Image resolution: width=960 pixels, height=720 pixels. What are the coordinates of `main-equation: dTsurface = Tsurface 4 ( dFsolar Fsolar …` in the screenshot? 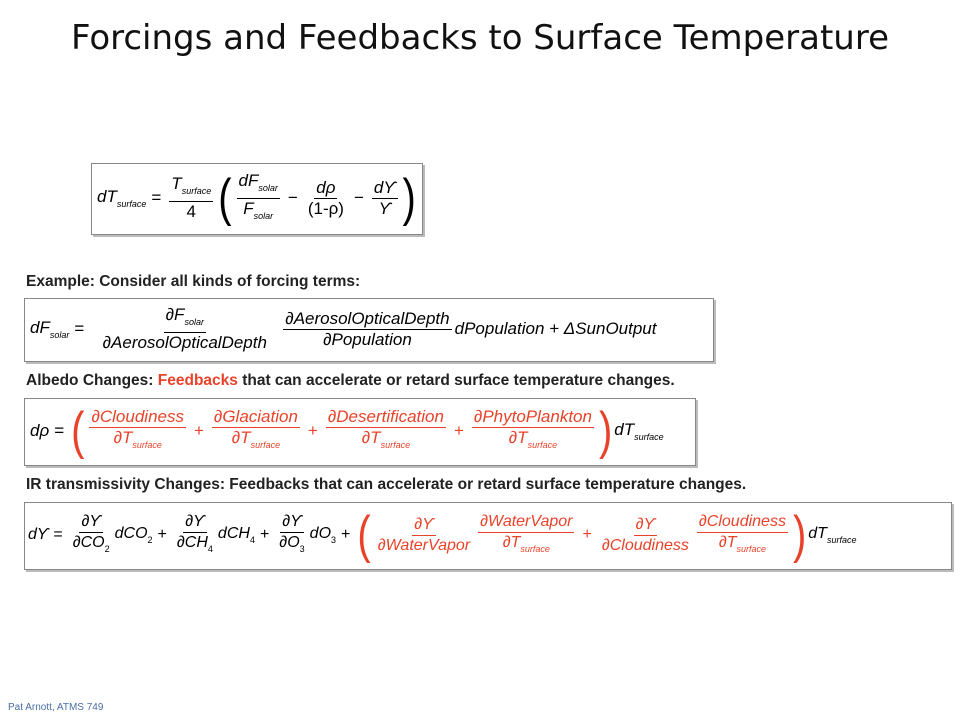 It's located at (256, 198).